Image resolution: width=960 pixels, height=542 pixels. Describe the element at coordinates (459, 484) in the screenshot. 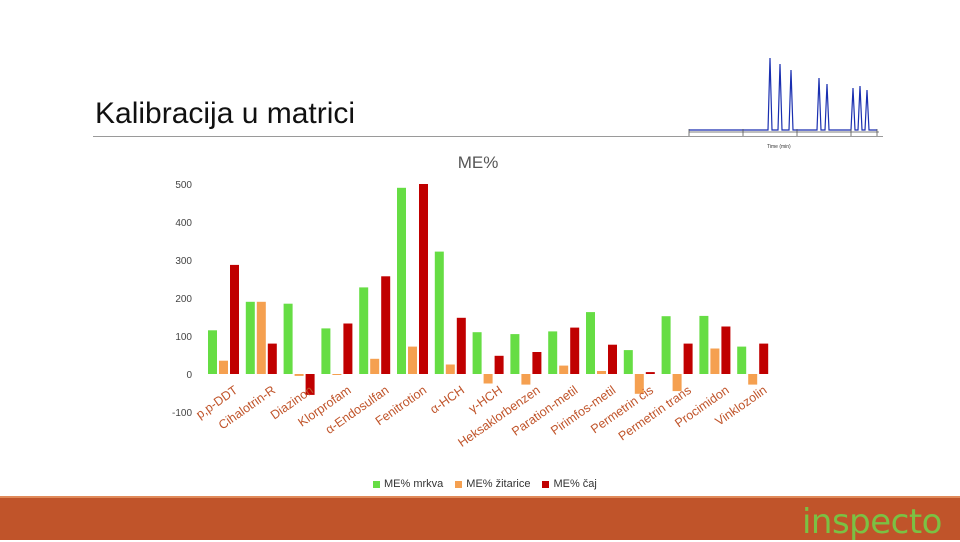

I see `legend-swatch-zitarice` at that location.